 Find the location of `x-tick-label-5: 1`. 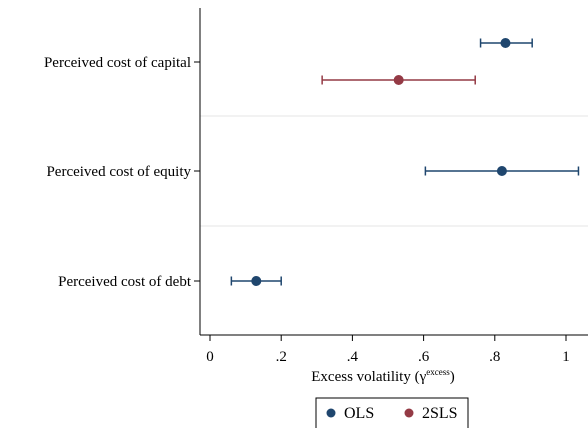

x-tick-label-5: 1 is located at coordinates (566, 357).